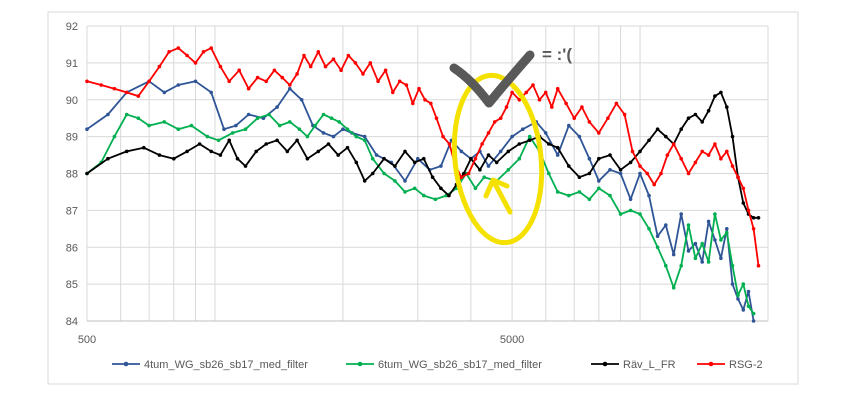 The height and width of the screenshot is (405, 862). What do you see at coordinates (498, 196) in the screenshot?
I see `highlight-arrow` at bounding box center [498, 196].